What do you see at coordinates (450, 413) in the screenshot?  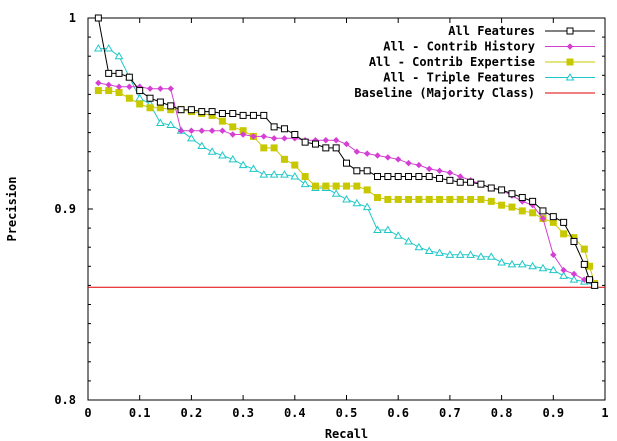 I see `x-tick-label: 0.7` at bounding box center [450, 413].